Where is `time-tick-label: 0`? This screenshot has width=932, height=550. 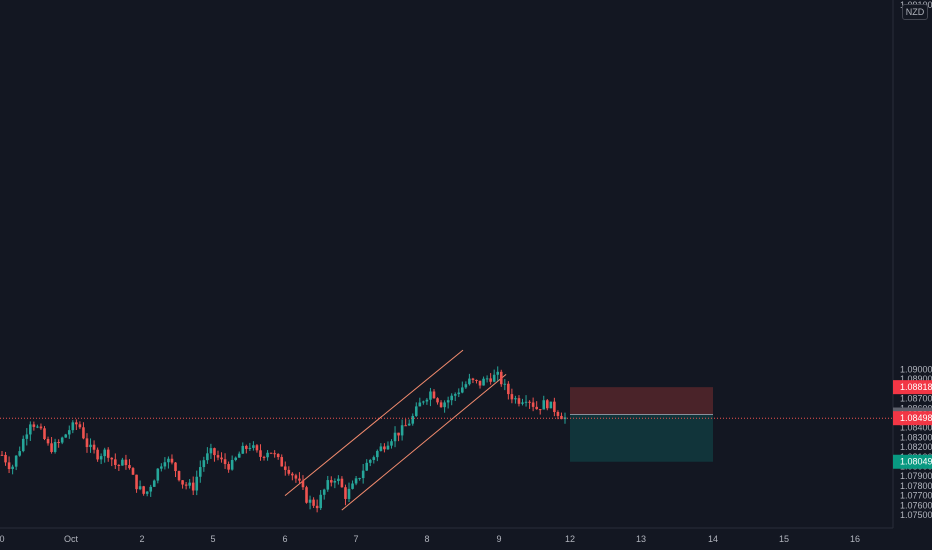
time-tick-label: 0 is located at coordinates (2, 539).